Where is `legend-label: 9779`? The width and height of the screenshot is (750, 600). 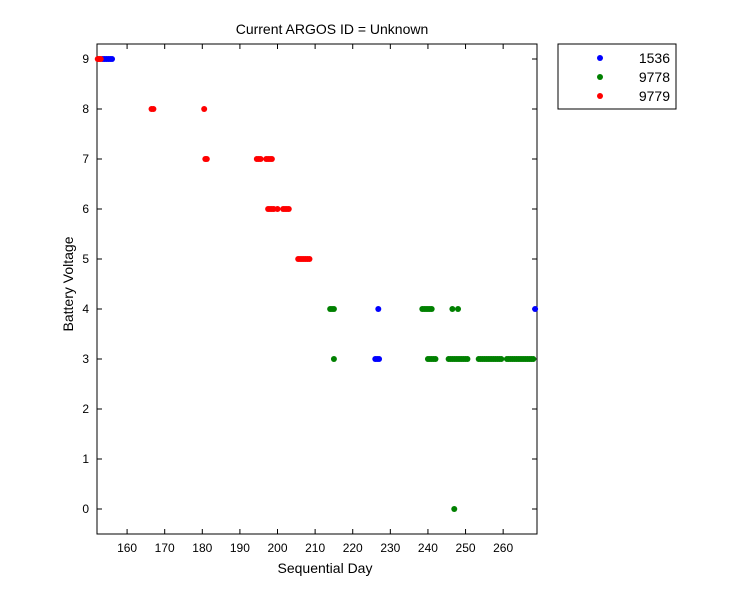 legend-label: 9779 is located at coordinates (654, 96).